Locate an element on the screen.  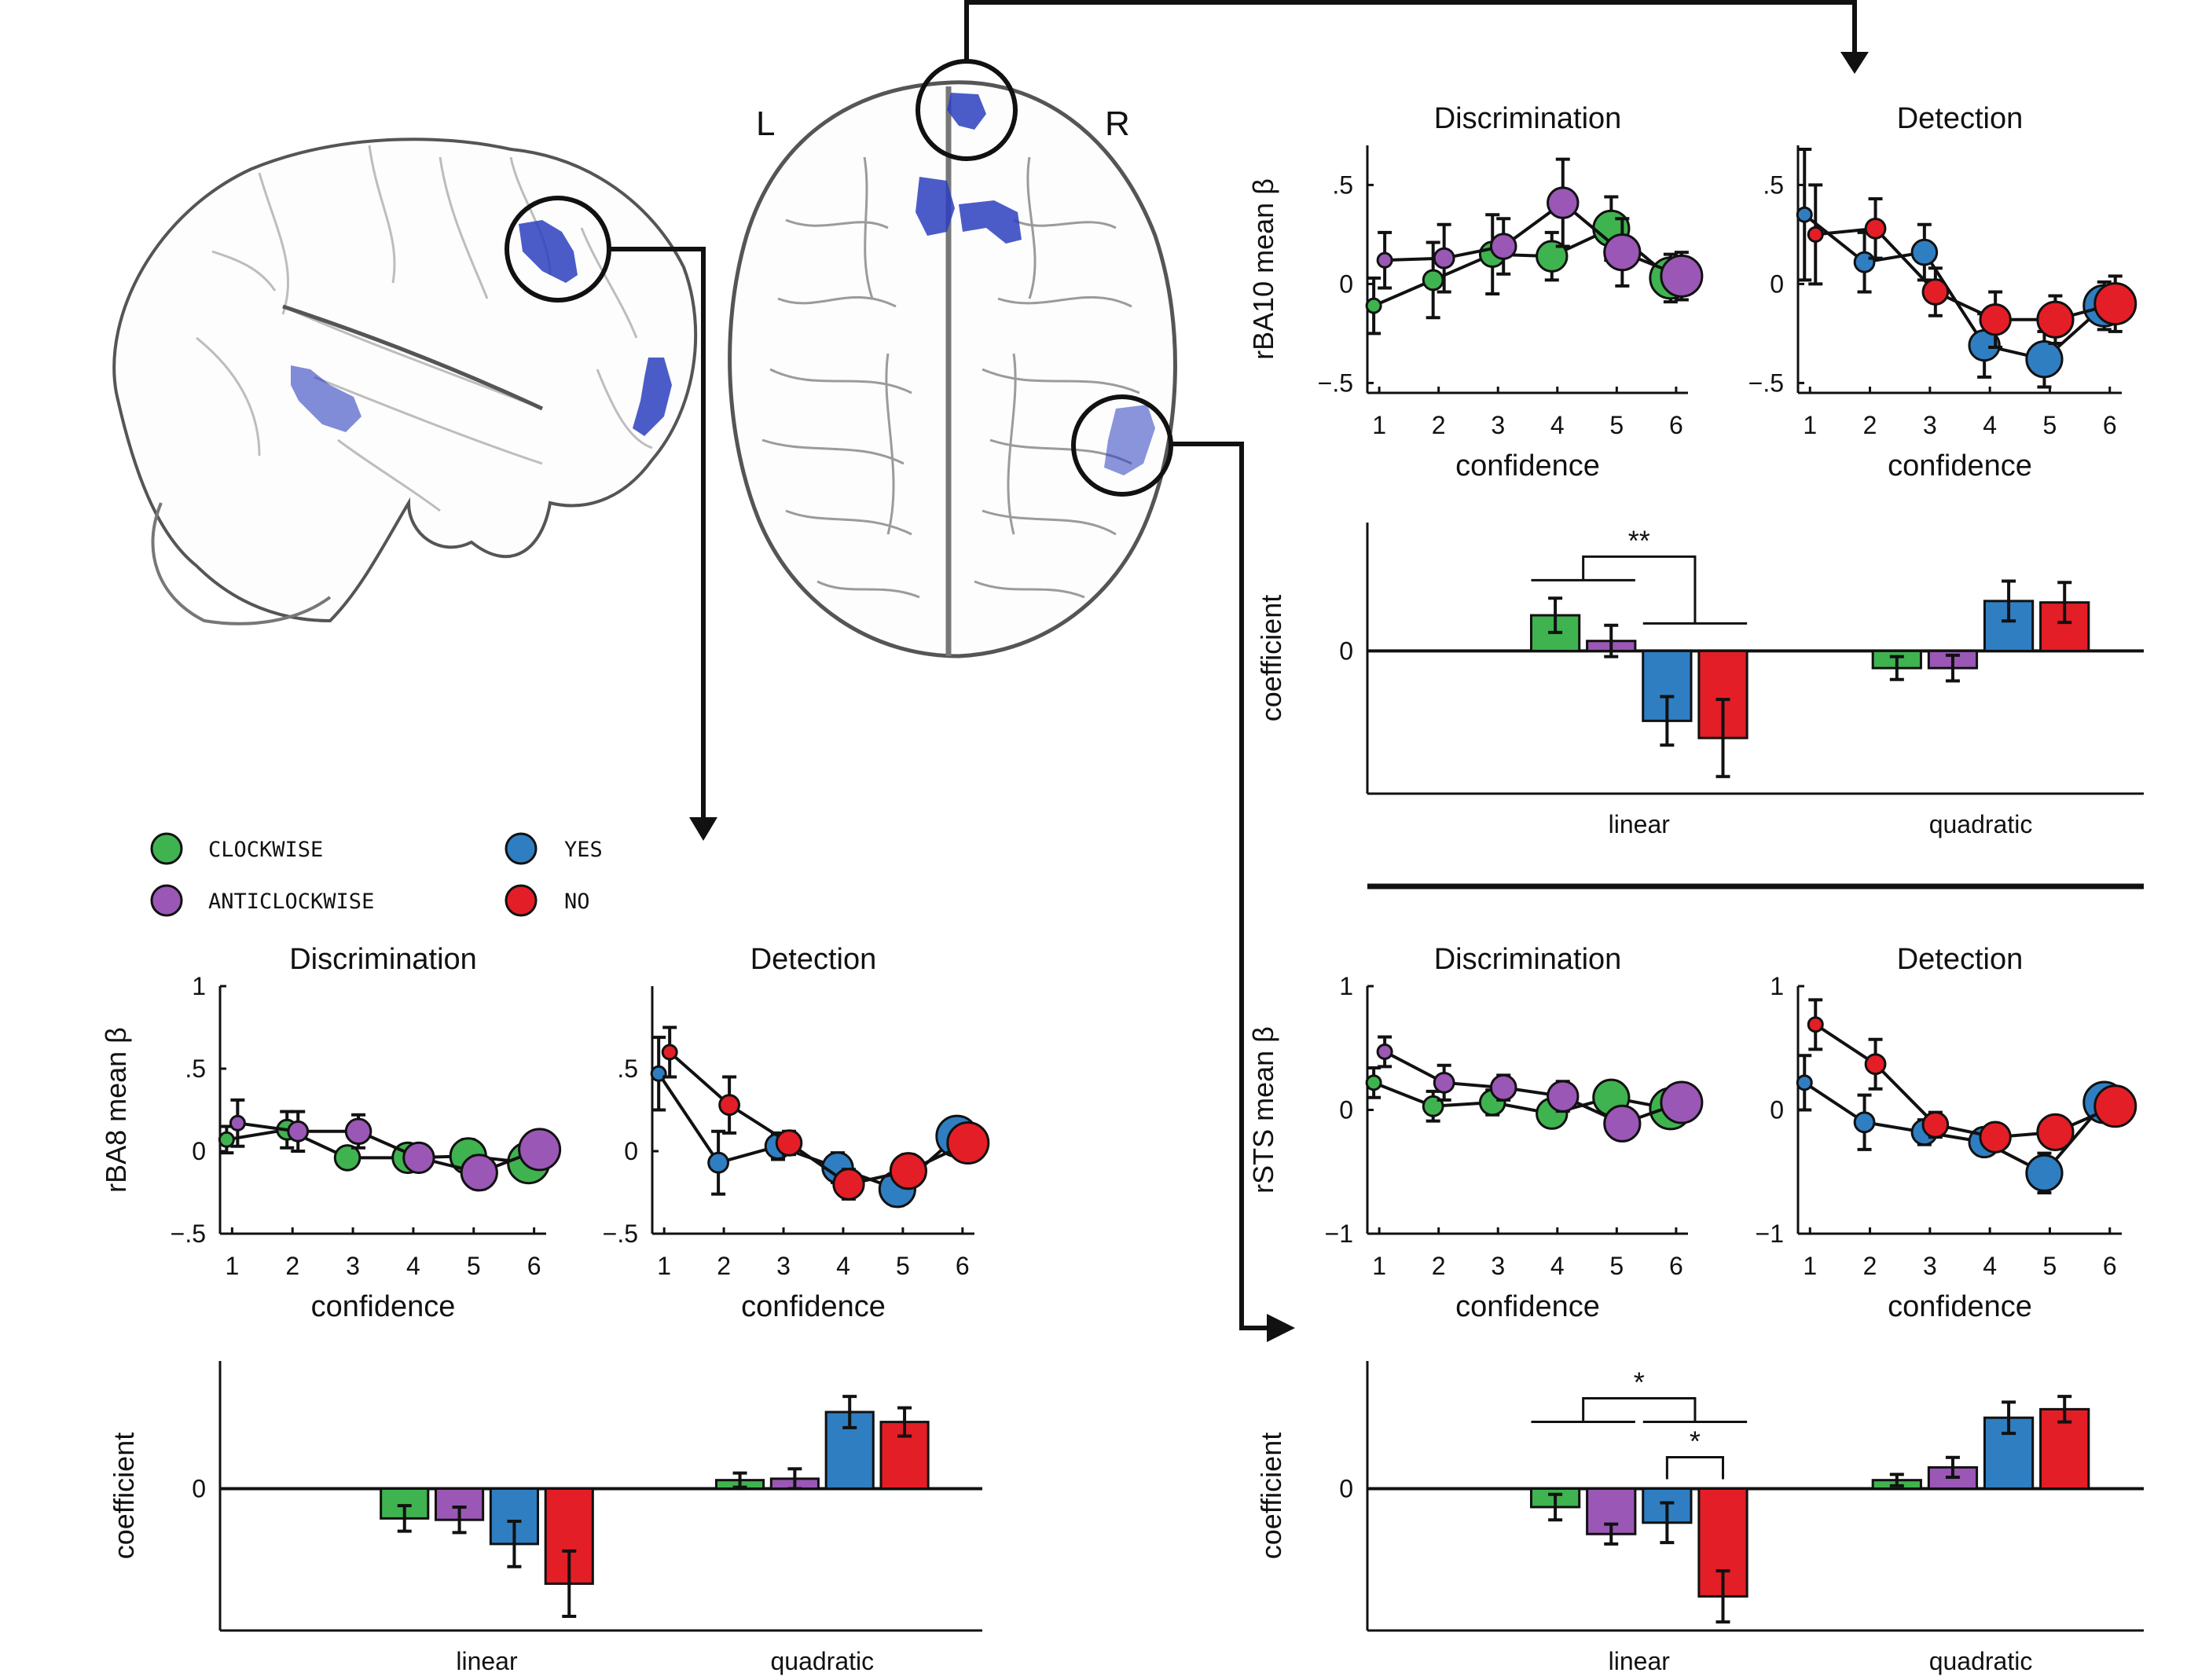
rsts-connector-arrow is located at coordinates (1222, 886).